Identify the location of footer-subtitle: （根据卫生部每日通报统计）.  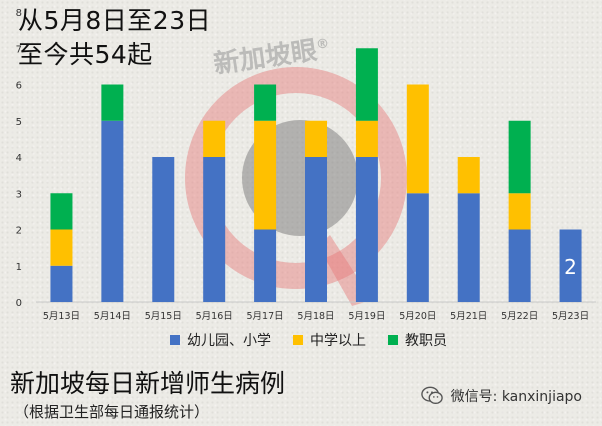
(112, 412).